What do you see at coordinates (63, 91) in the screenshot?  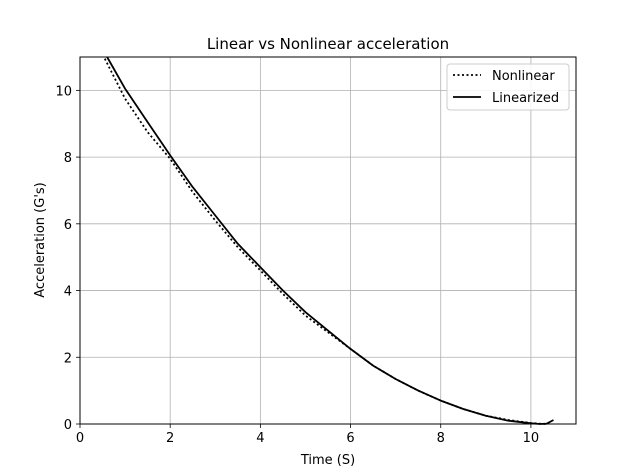 I see `y-tick-label: 10` at bounding box center [63, 91].